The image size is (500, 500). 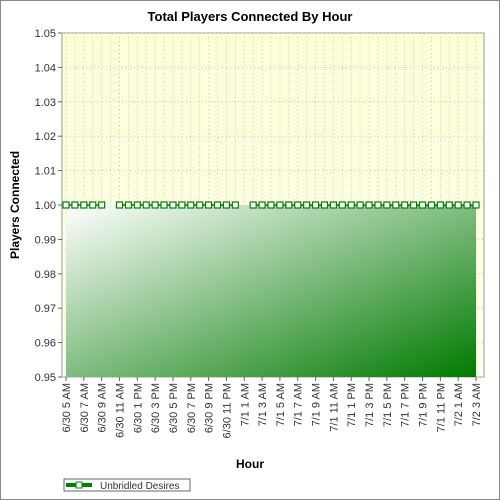 I want to click on x-tick-label: 7/1 9 AM, so click(x=317, y=404).